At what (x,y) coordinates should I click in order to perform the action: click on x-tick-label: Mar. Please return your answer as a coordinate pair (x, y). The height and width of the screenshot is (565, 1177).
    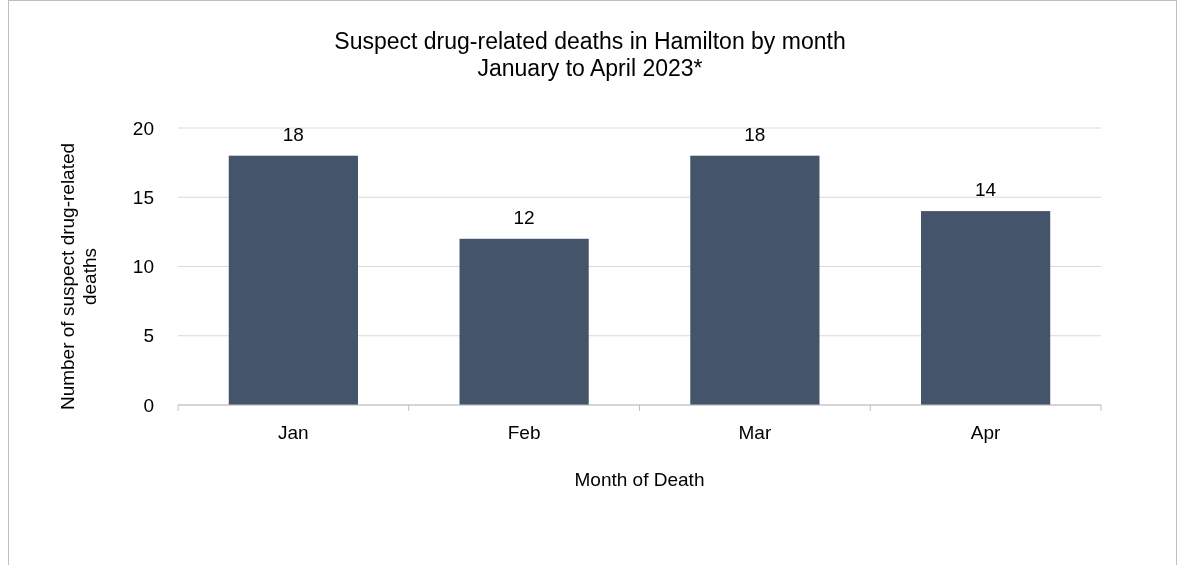
    Looking at the image, I should click on (755, 432).